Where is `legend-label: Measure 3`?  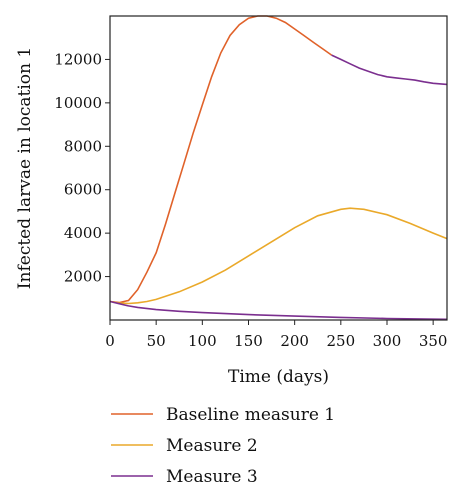 legend-label: Measure 3 is located at coordinates (212, 477).